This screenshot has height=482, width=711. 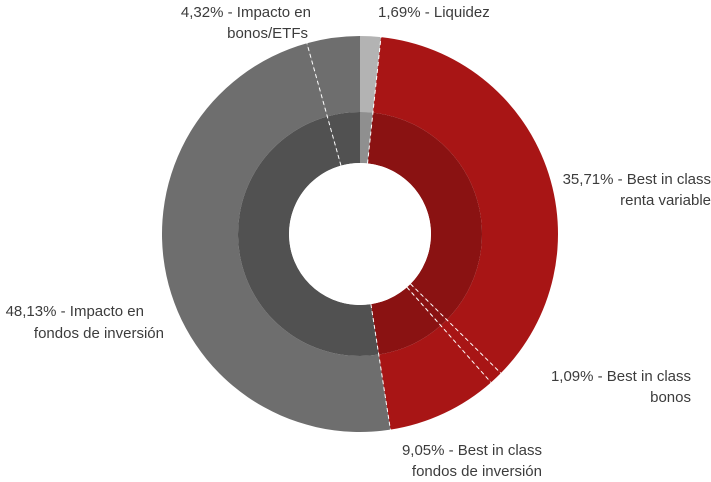 I want to click on divider-bonos, so click(x=449, y=334).